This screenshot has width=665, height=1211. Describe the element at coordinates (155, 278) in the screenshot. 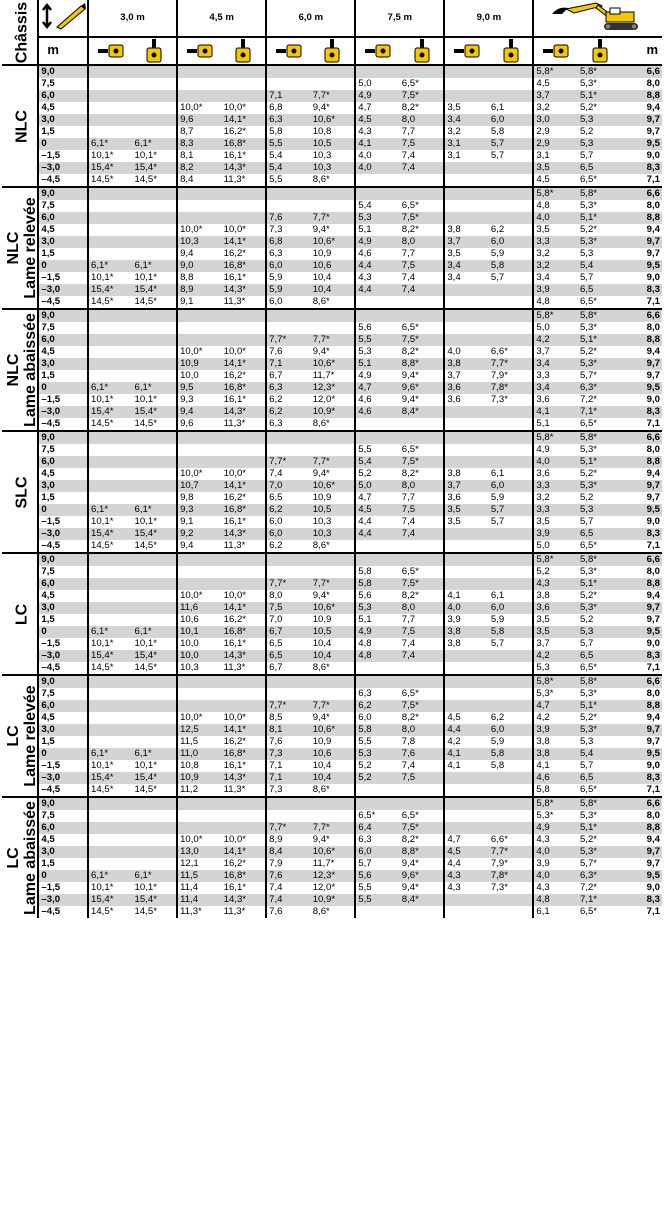

I see `side-capacity-cell: 10,1*` at that location.